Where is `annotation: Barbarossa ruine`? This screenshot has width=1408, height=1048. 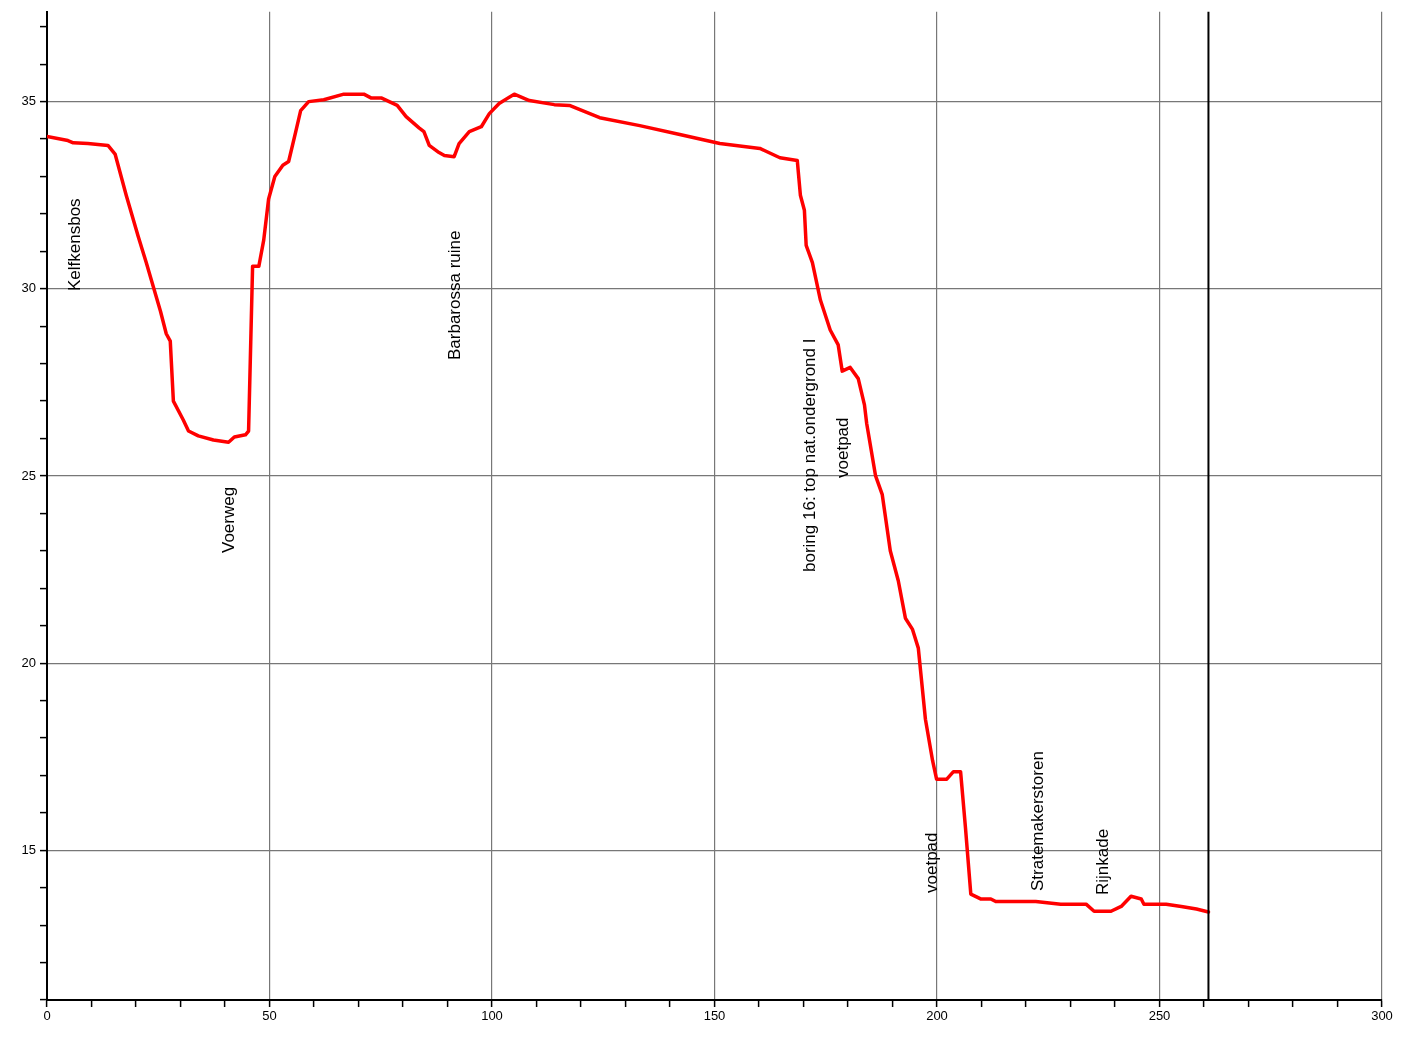 annotation: Barbarossa ruine is located at coordinates (454, 295).